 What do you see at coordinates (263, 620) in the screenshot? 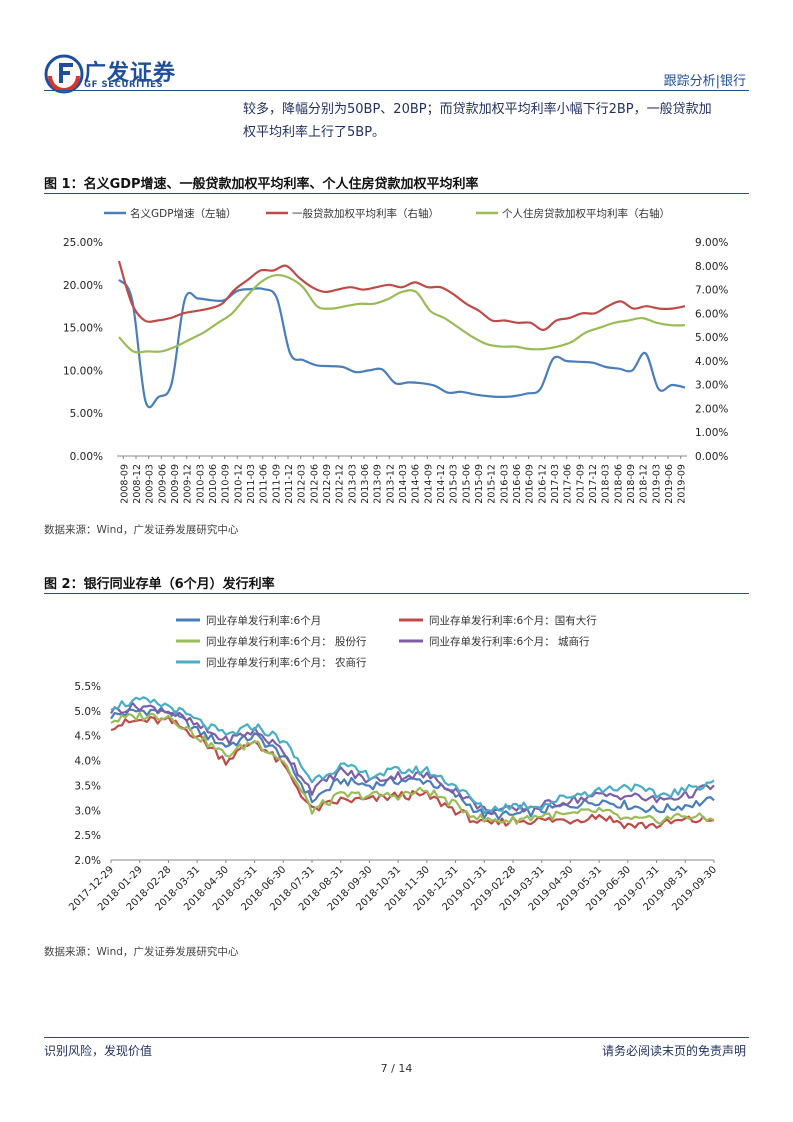
I see `legend-label: 同业存单发行利率:6个月` at bounding box center [263, 620].